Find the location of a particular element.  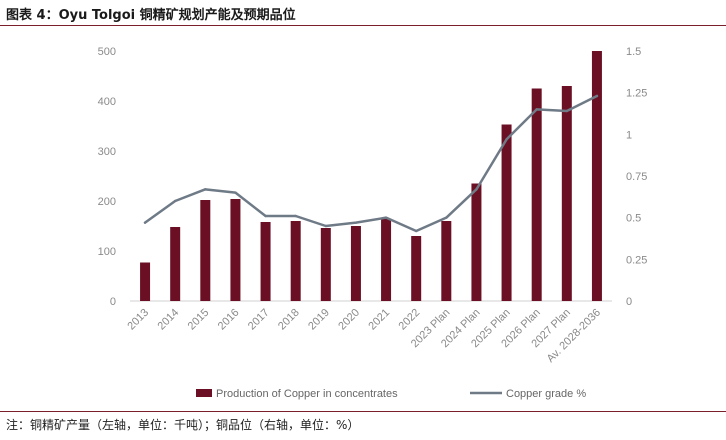

note-rule is located at coordinates (363, 411).